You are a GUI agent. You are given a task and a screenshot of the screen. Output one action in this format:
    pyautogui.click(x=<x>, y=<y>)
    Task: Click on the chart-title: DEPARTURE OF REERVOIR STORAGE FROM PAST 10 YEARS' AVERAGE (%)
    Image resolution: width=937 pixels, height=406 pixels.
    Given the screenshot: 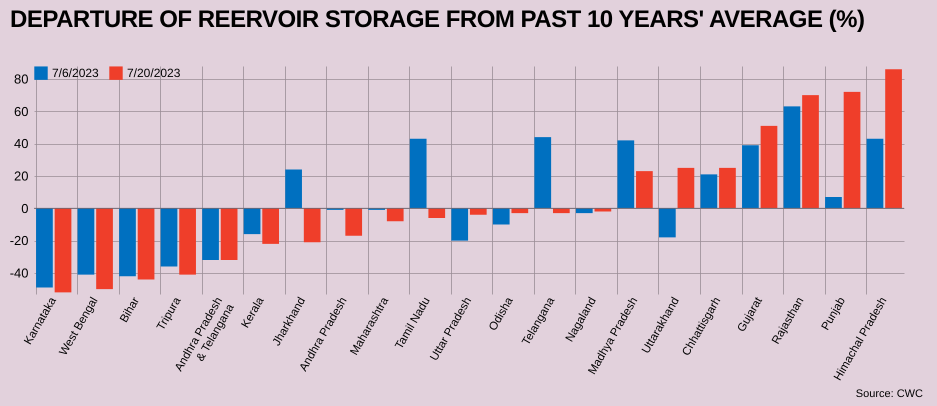 What is the action you would take?
    pyautogui.click(x=437, y=20)
    